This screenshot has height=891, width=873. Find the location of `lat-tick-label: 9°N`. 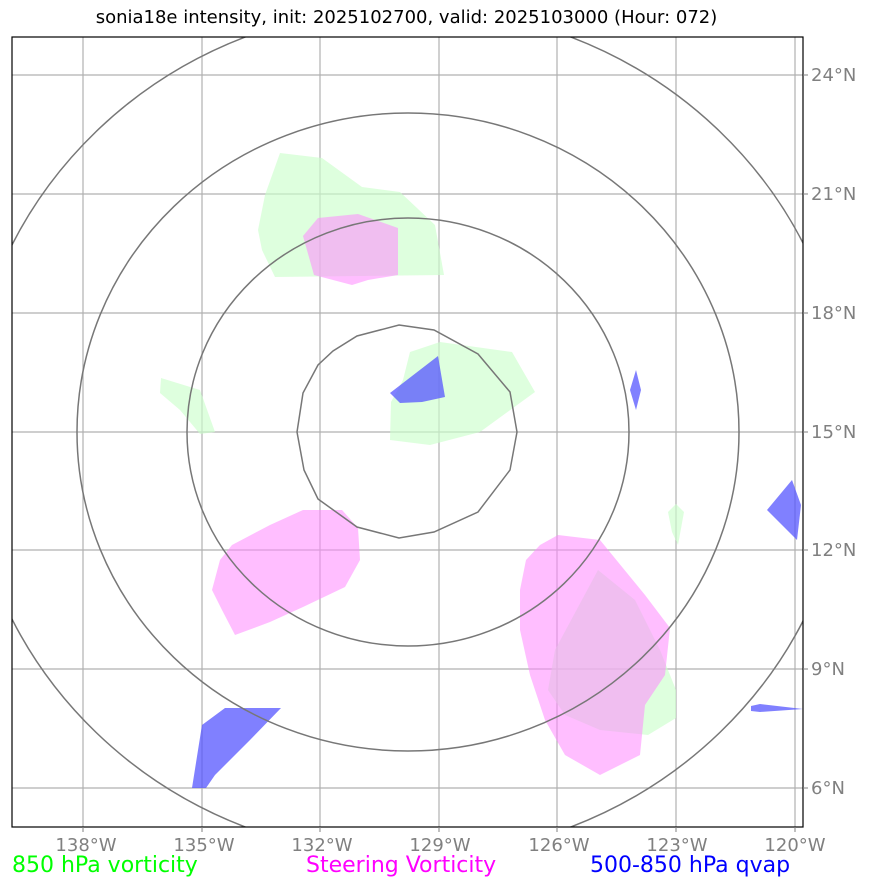

lat-tick-label: 9°N is located at coordinates (828, 669).